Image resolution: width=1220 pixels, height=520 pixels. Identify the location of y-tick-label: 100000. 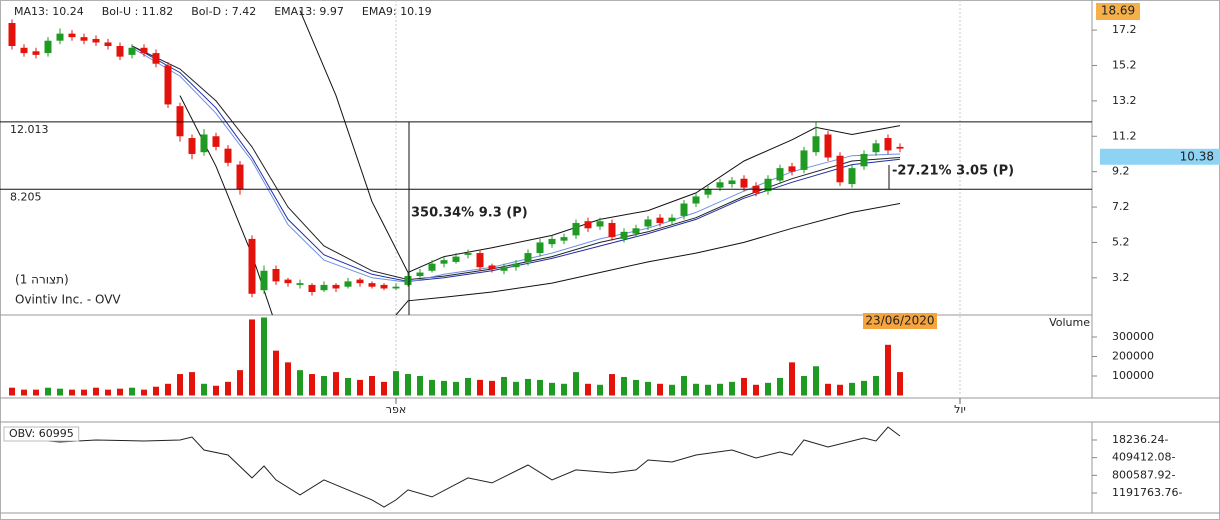
(1133, 375).